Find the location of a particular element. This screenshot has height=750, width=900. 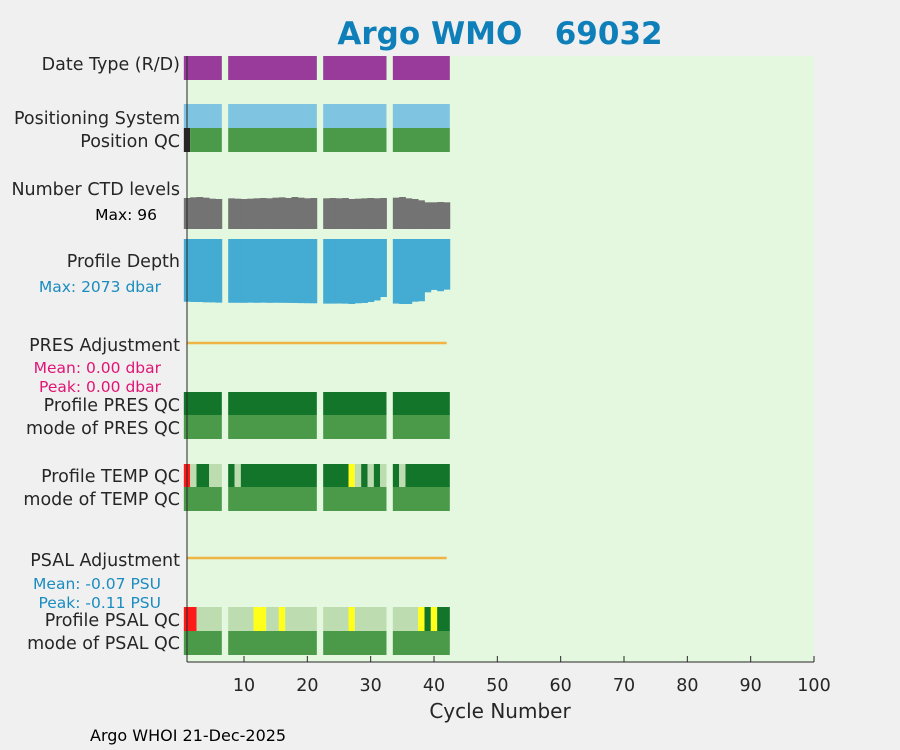

label-depth-max: Max: 2073 dbar is located at coordinates (100, 287).